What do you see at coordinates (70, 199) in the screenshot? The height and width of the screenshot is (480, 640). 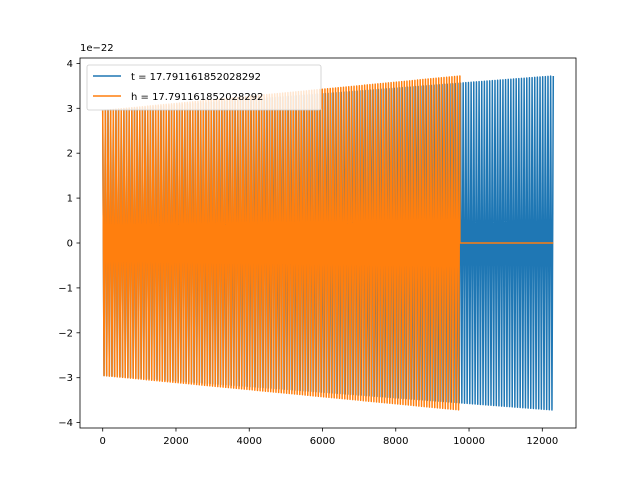 I see `y-tick-label: 1` at bounding box center [70, 199].